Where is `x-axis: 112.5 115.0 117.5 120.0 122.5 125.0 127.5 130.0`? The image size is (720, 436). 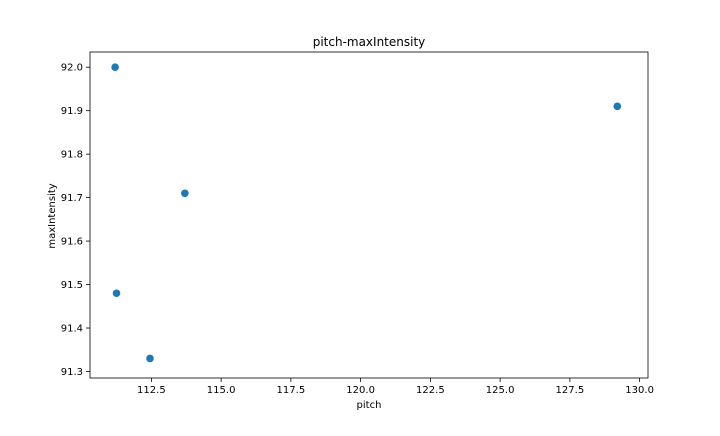 x-axis: 112.5 115.0 117.5 120.0 122.5 125.0 127.5 130.0 is located at coordinates (395, 387).